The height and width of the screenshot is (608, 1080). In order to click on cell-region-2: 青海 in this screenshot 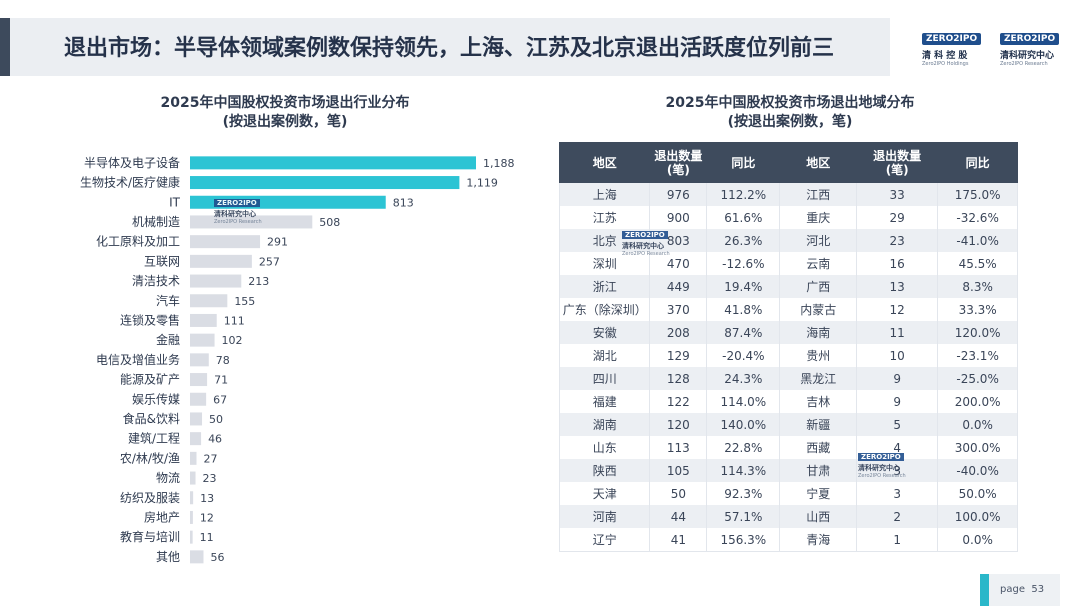, I will do `click(818, 540)`.